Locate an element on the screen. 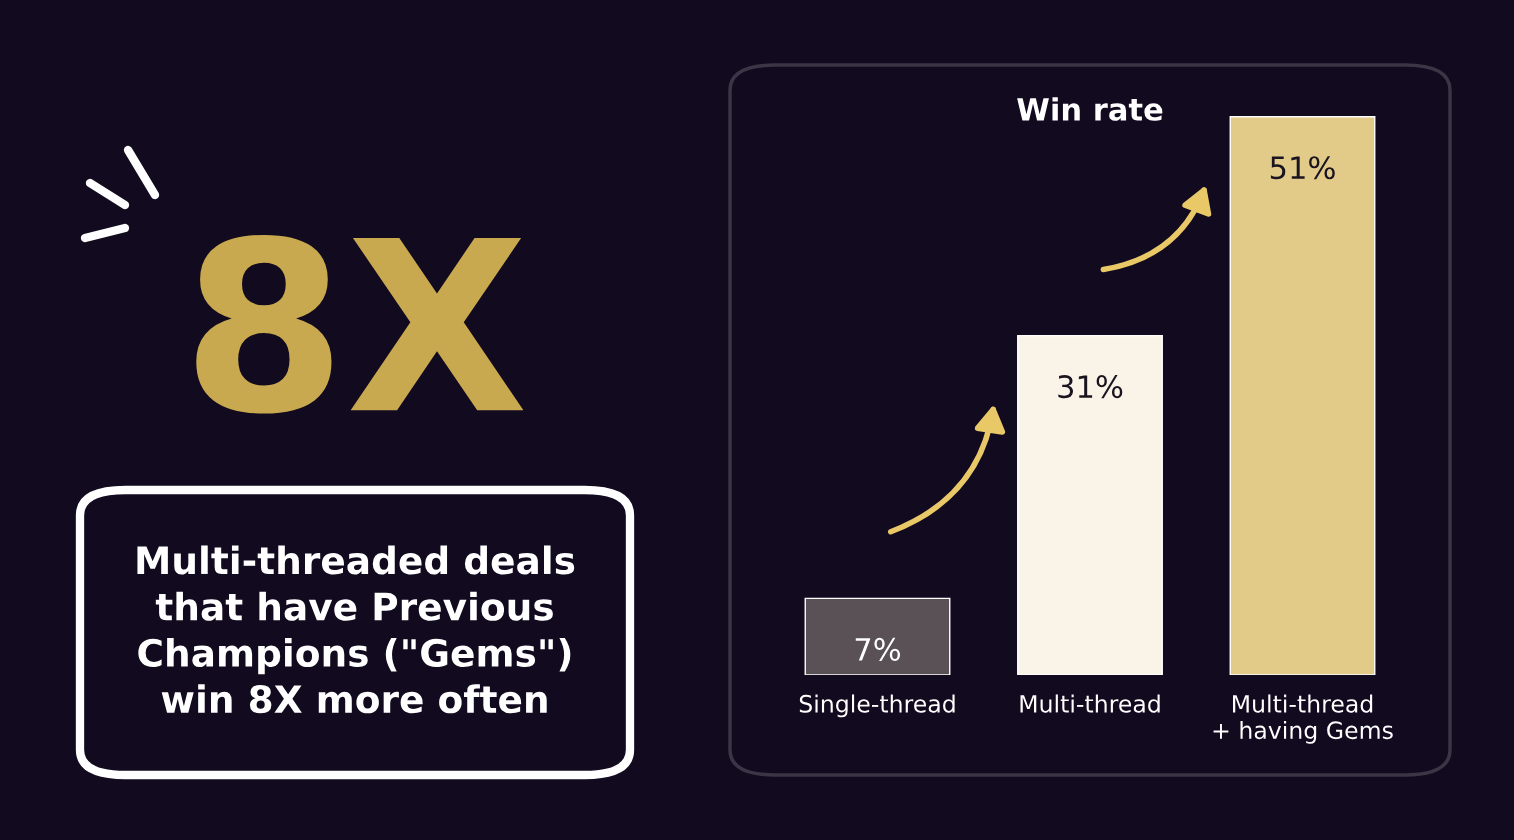  x-tick-label: Single-thread is located at coordinates (877, 706).